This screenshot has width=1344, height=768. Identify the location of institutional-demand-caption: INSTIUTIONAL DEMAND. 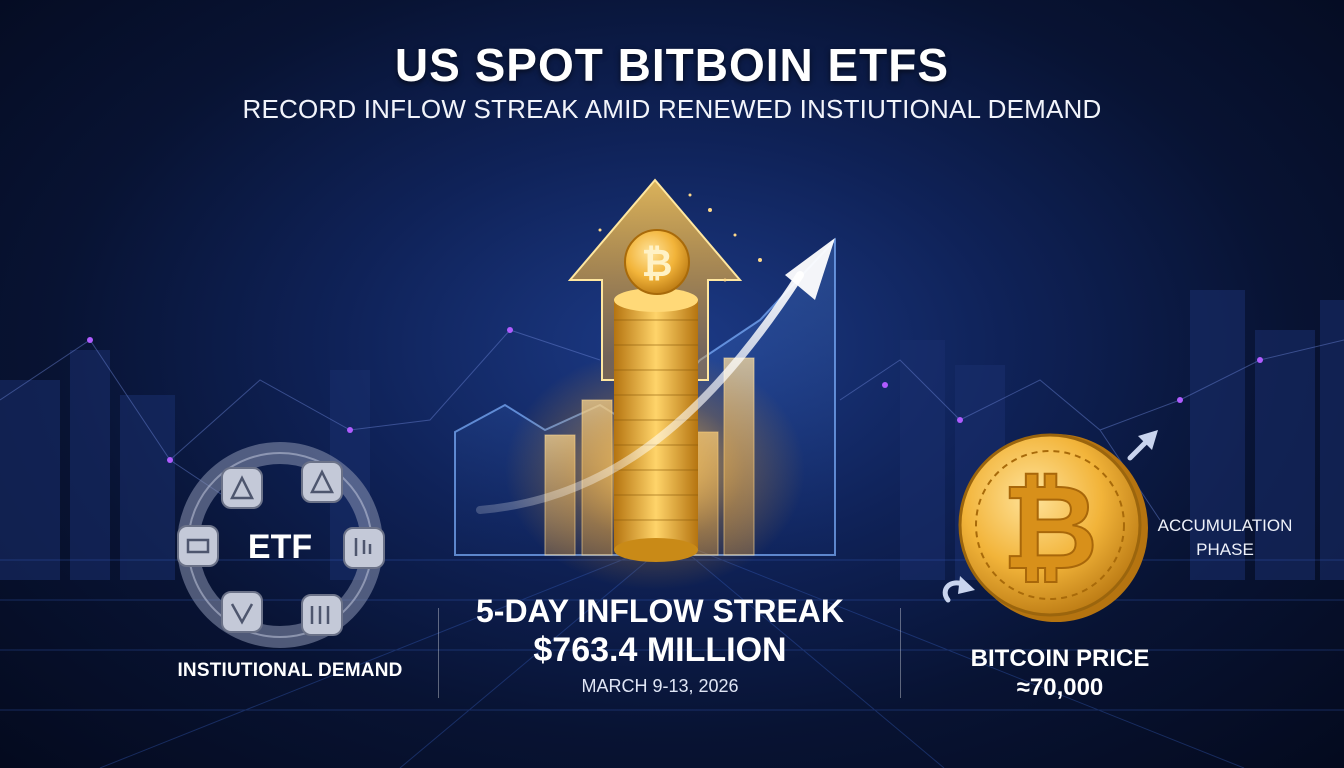
(290, 670).